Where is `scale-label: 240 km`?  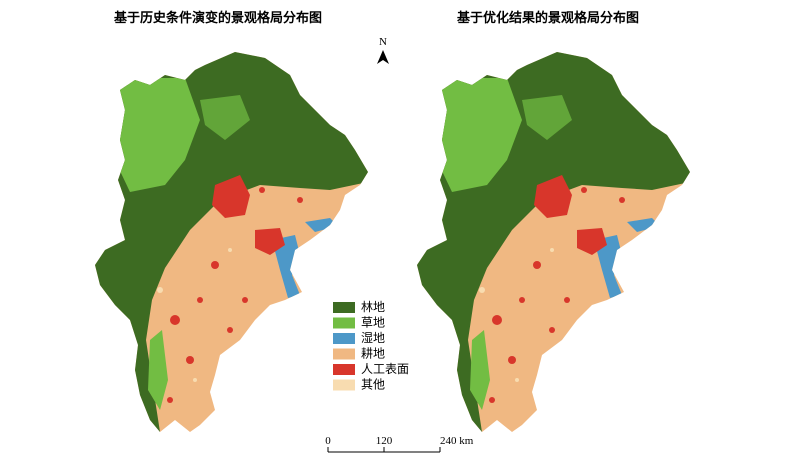
scale-label: 240 km is located at coordinates (457, 441).